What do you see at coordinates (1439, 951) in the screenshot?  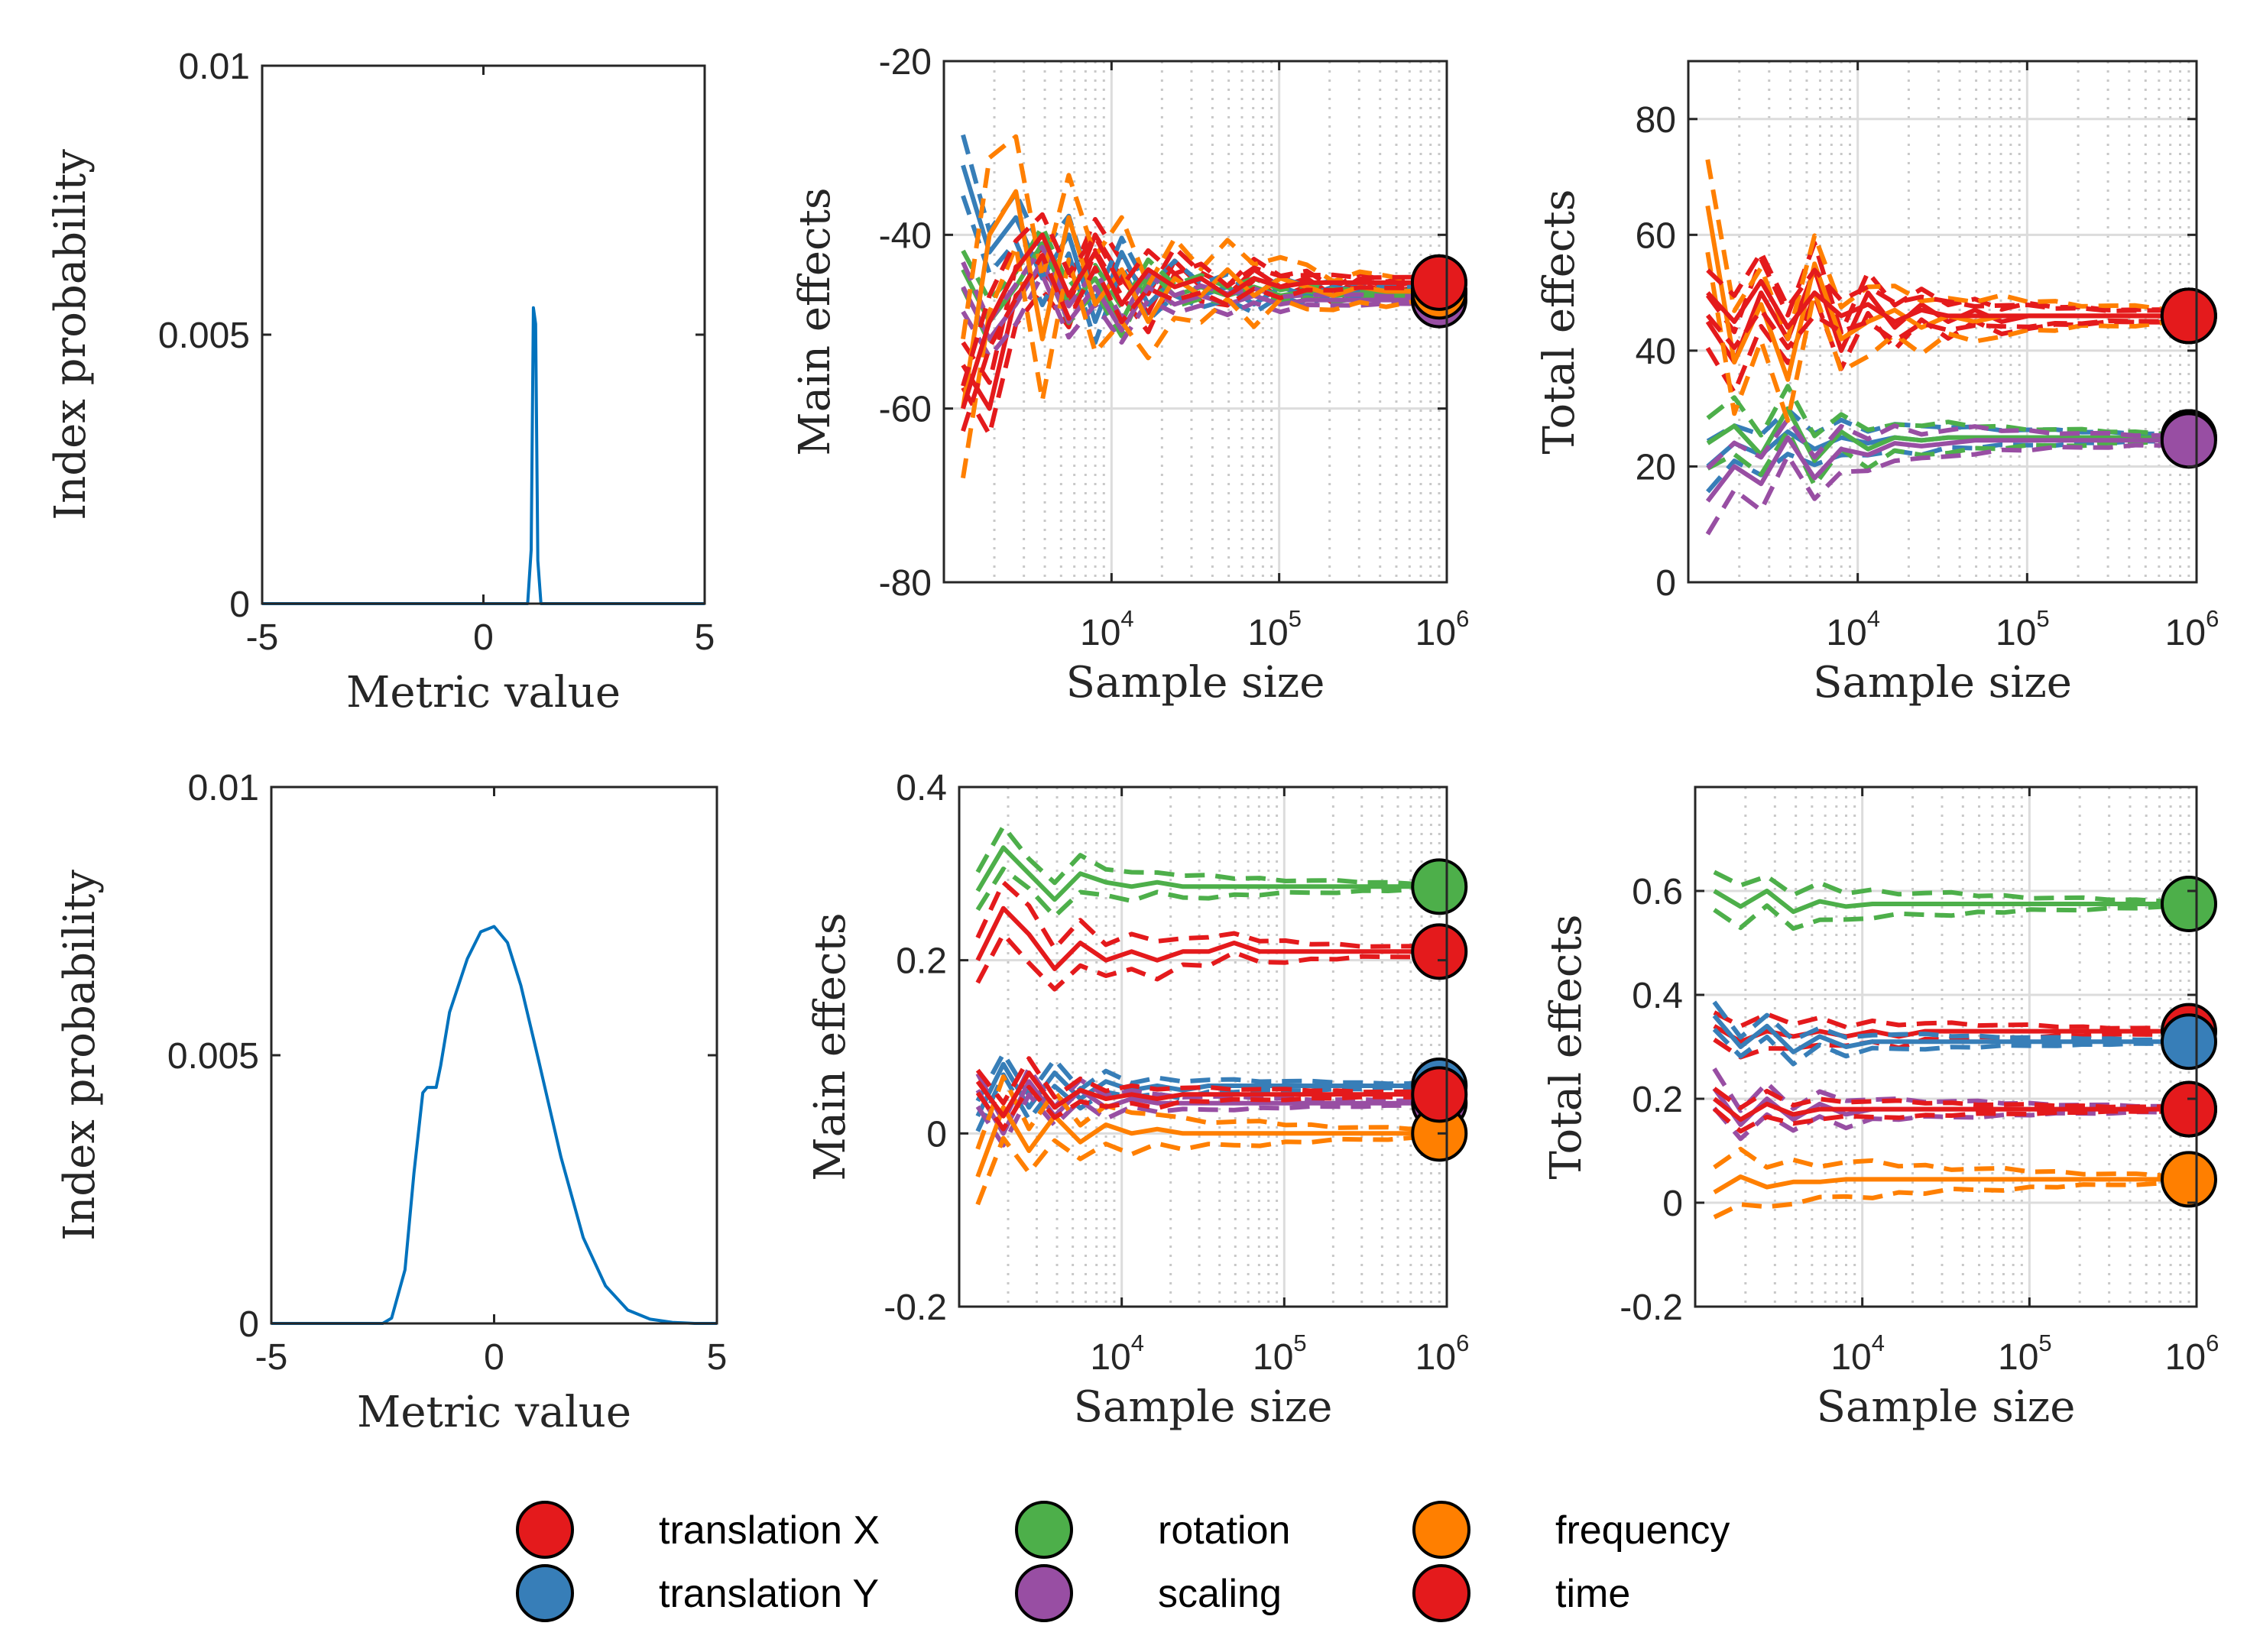 I see `final-marker-translation-x` at bounding box center [1439, 951].